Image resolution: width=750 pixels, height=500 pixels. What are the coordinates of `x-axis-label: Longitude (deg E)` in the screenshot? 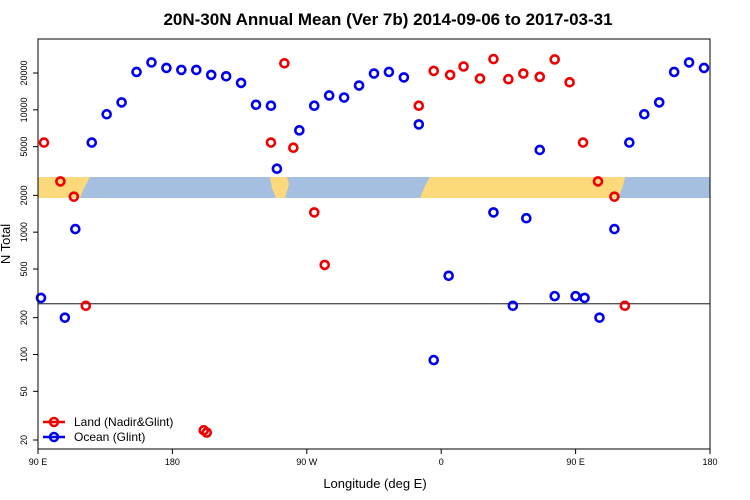 It's located at (374, 483).